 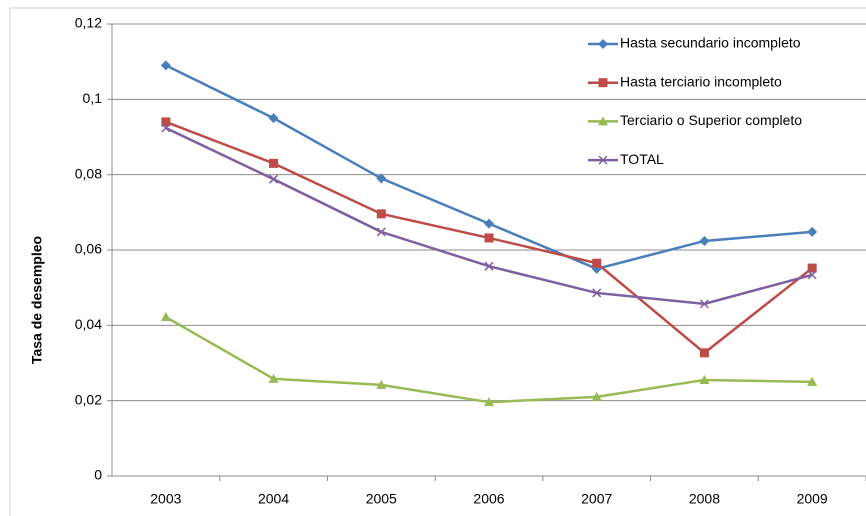 I want to click on y-tick-label: 0,04, so click(x=88, y=324).